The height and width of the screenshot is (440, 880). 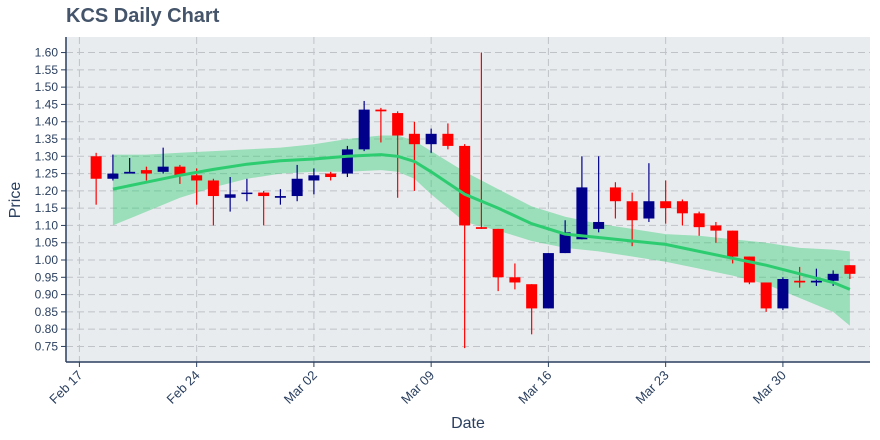 I want to click on y-tick-label: 1.40, so click(x=47, y=122).